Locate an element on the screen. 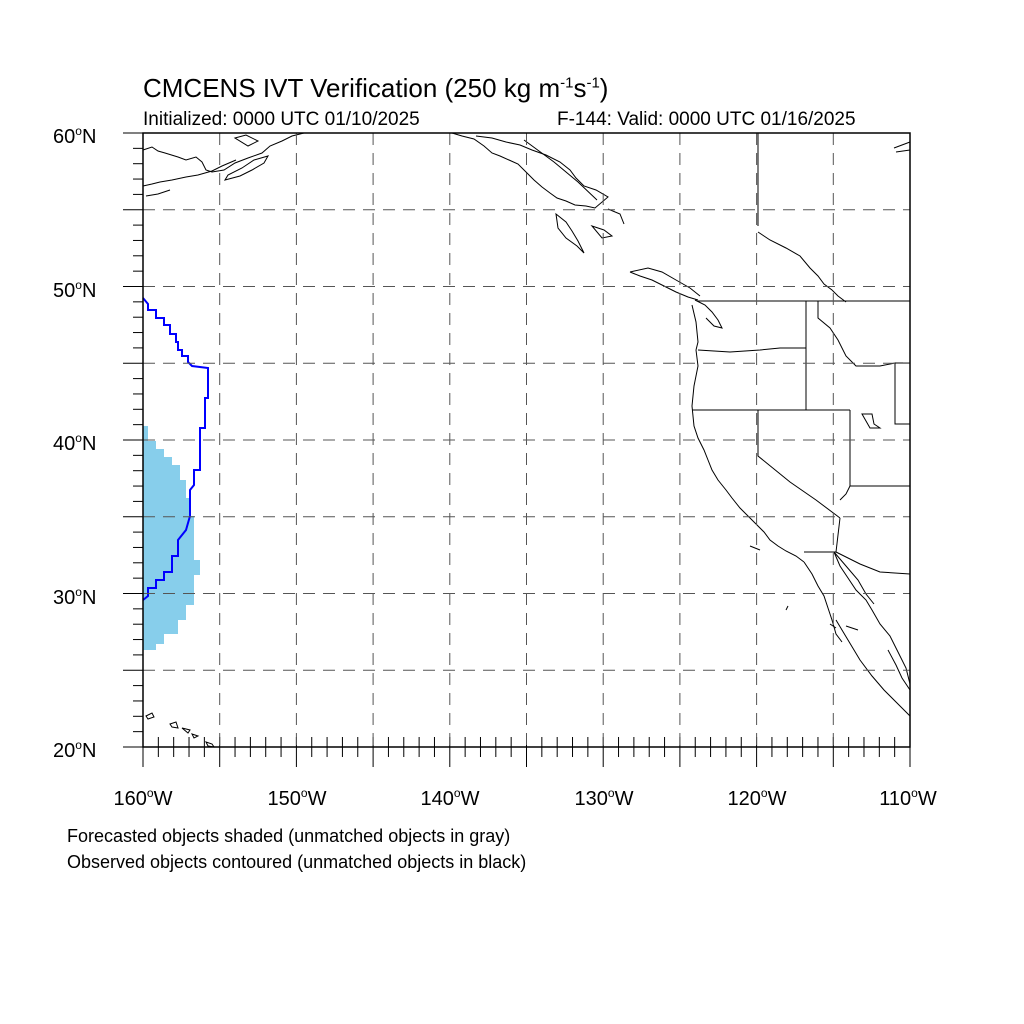  lat-label-40: 40oN is located at coordinates (75, 443).